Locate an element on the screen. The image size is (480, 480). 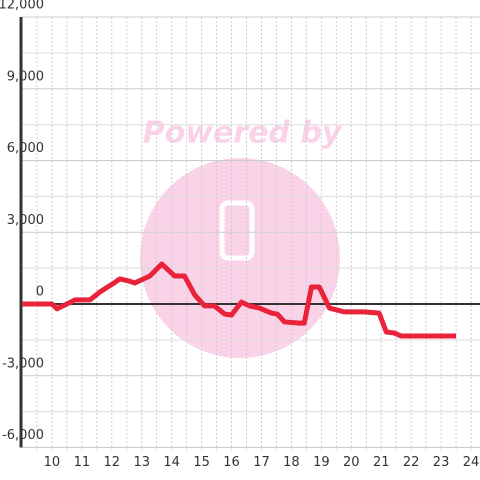
x-tick-label: 23 is located at coordinates (441, 462).